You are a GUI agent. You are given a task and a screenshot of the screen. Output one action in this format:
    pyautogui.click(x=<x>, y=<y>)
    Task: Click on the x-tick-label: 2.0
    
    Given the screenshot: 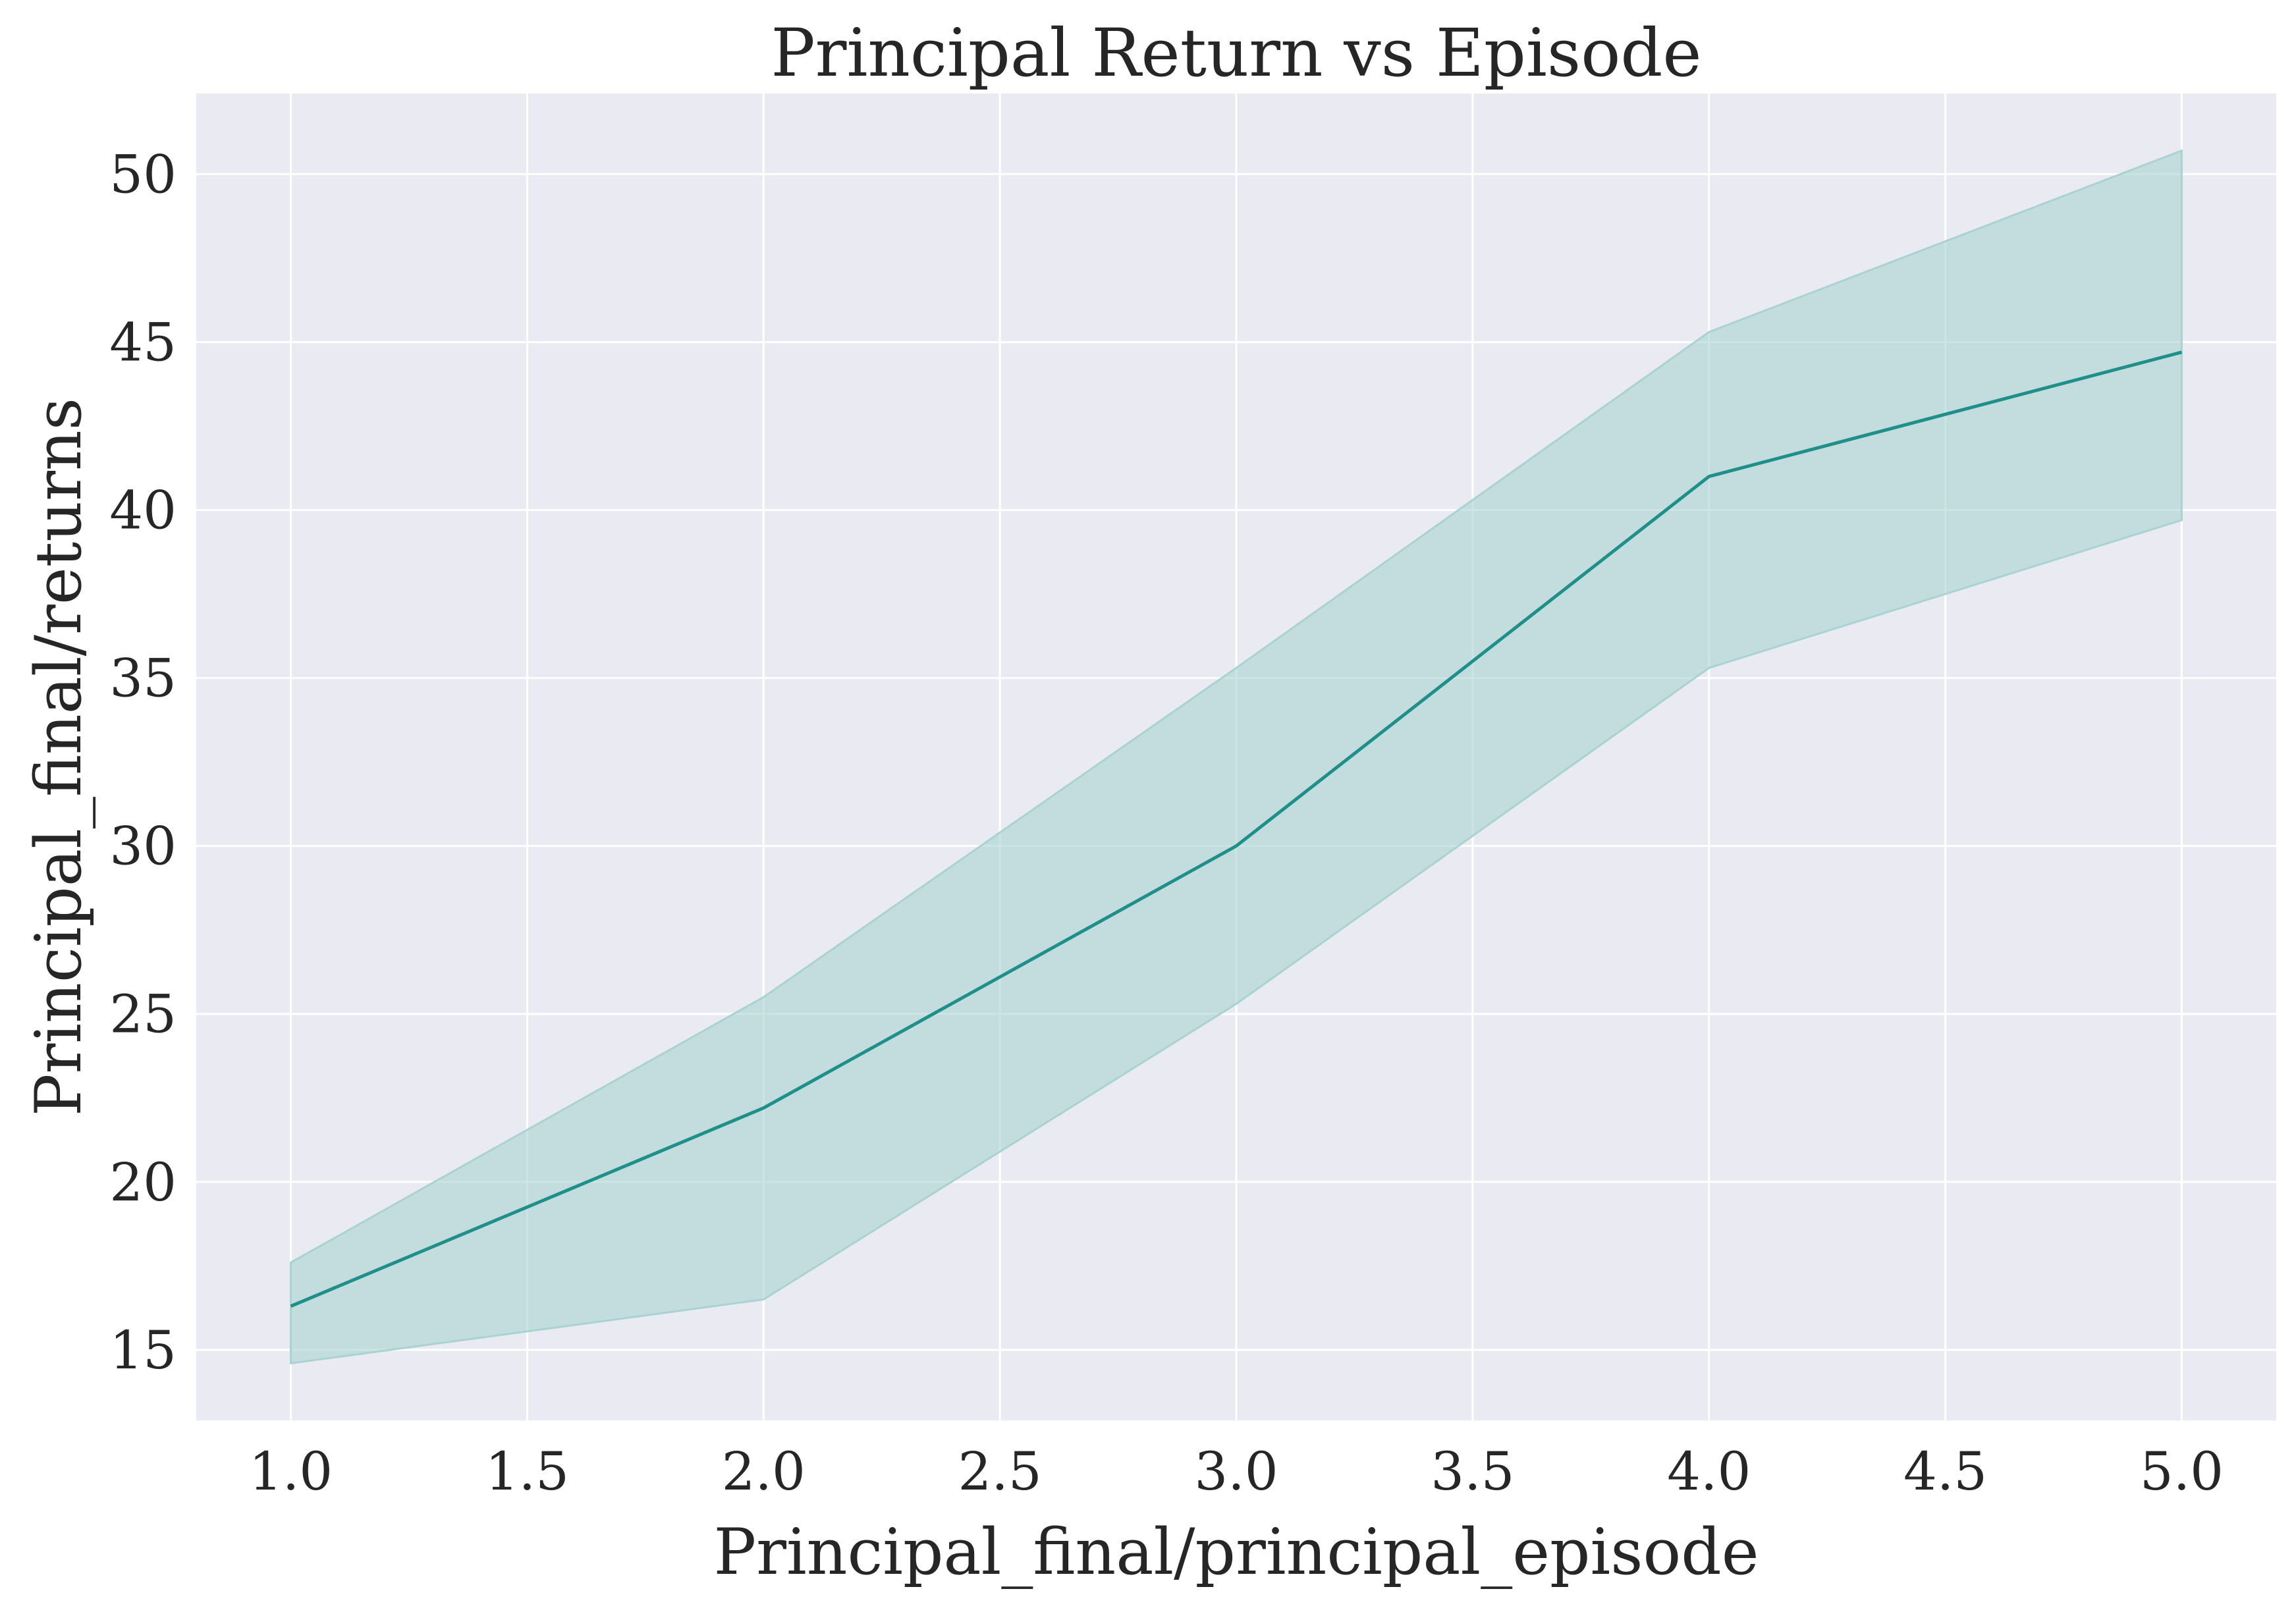 What is the action you would take?
    pyautogui.click(x=764, y=1471)
    